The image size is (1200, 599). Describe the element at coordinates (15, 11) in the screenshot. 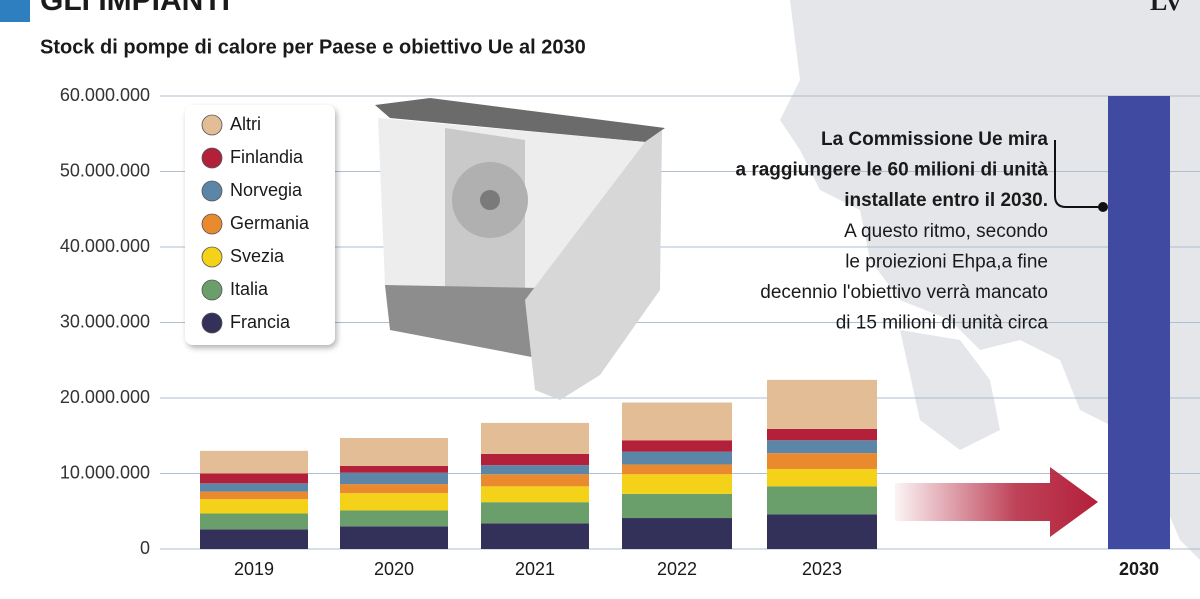

I see `title-marker` at that location.